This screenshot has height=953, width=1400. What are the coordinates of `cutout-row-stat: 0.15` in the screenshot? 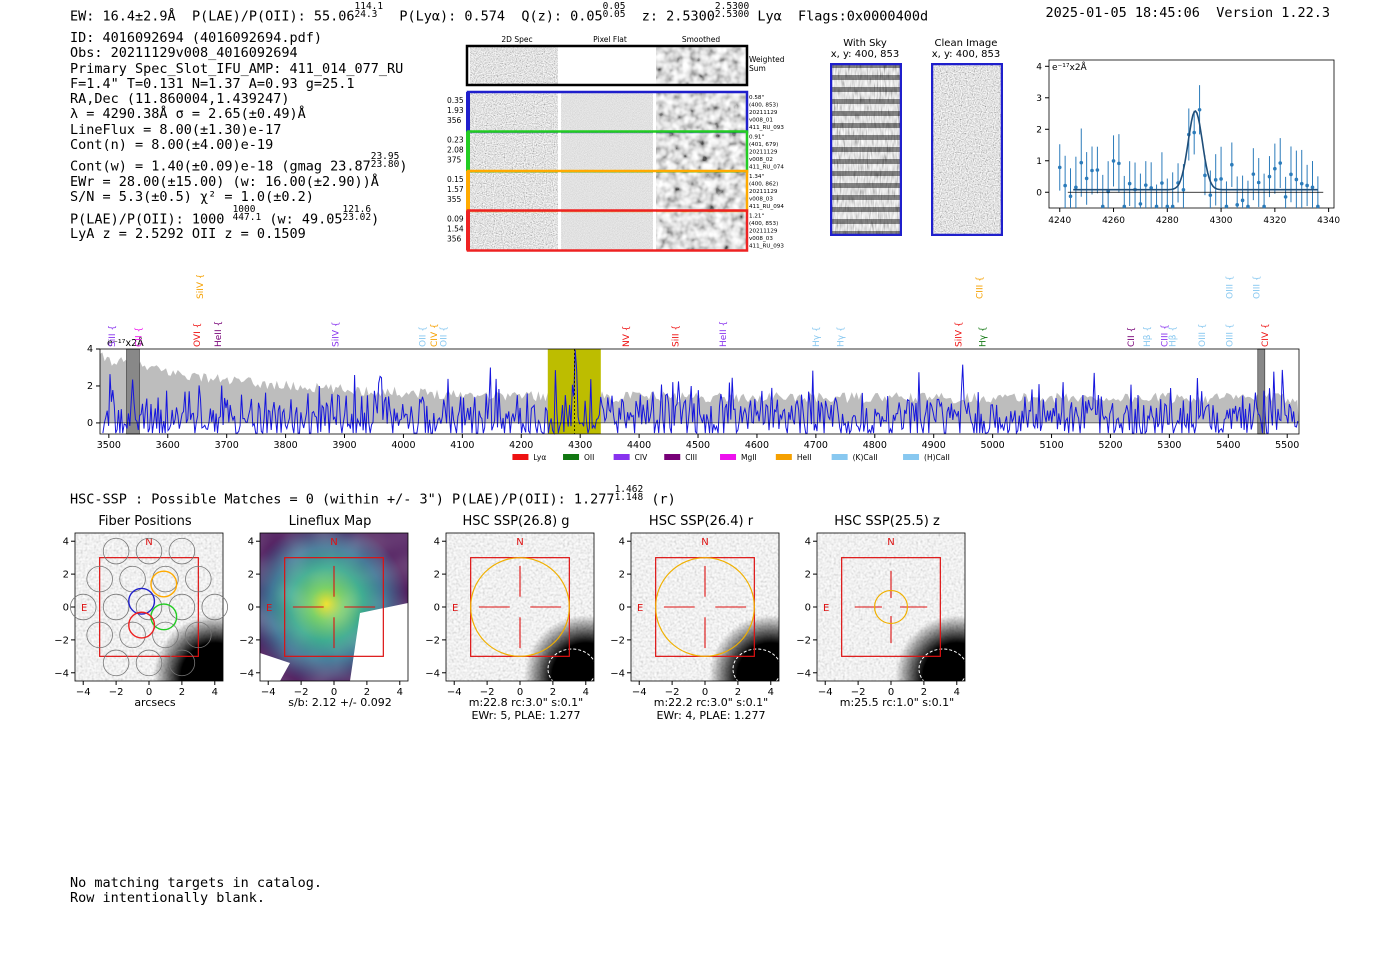 It's located at (455, 179).